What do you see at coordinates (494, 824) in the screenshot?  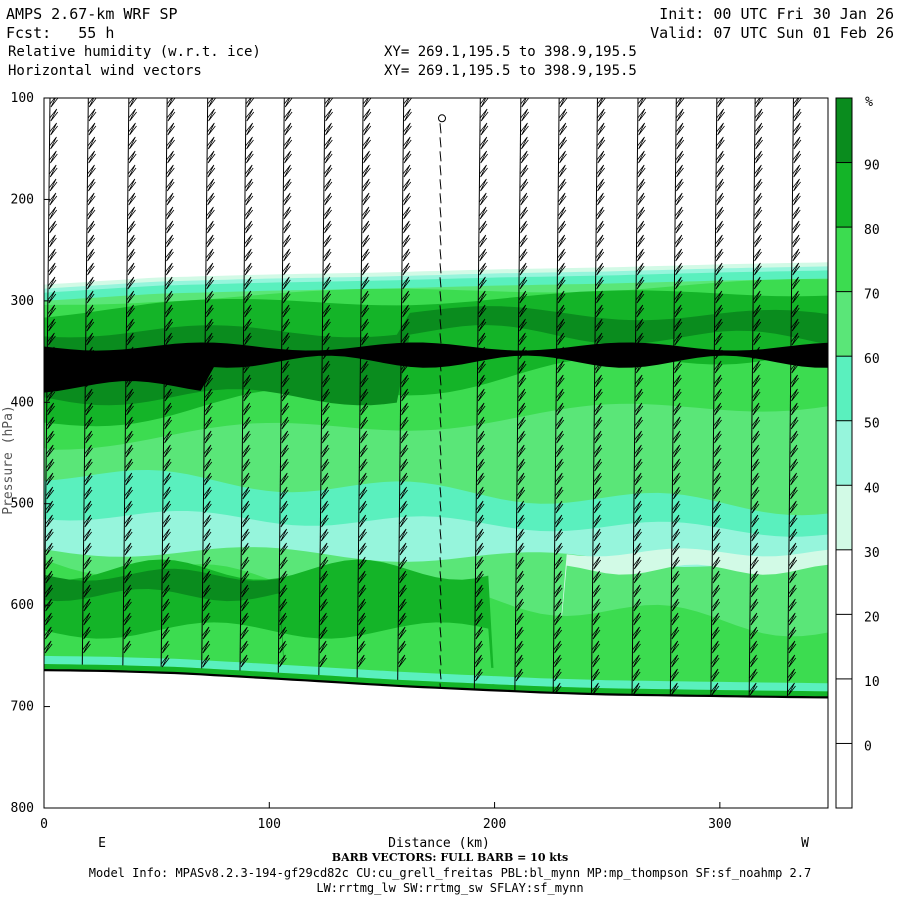 I see `x-tick-label: 200` at bounding box center [494, 824].